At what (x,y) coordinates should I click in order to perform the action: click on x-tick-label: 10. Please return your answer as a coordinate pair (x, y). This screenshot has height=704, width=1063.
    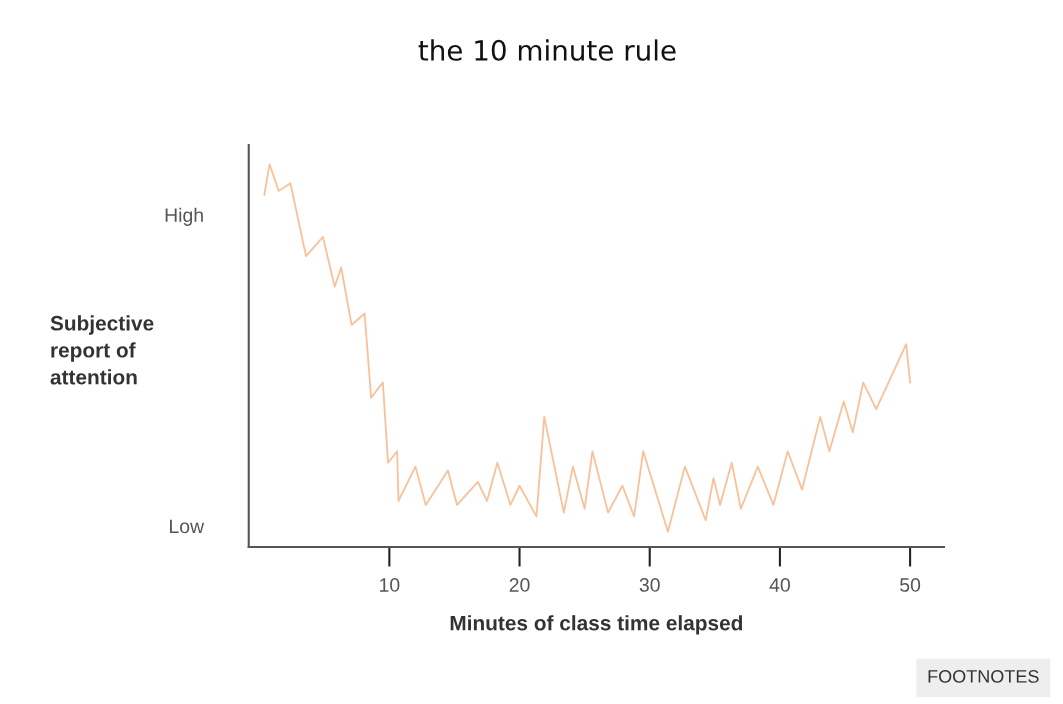
    Looking at the image, I should click on (390, 585).